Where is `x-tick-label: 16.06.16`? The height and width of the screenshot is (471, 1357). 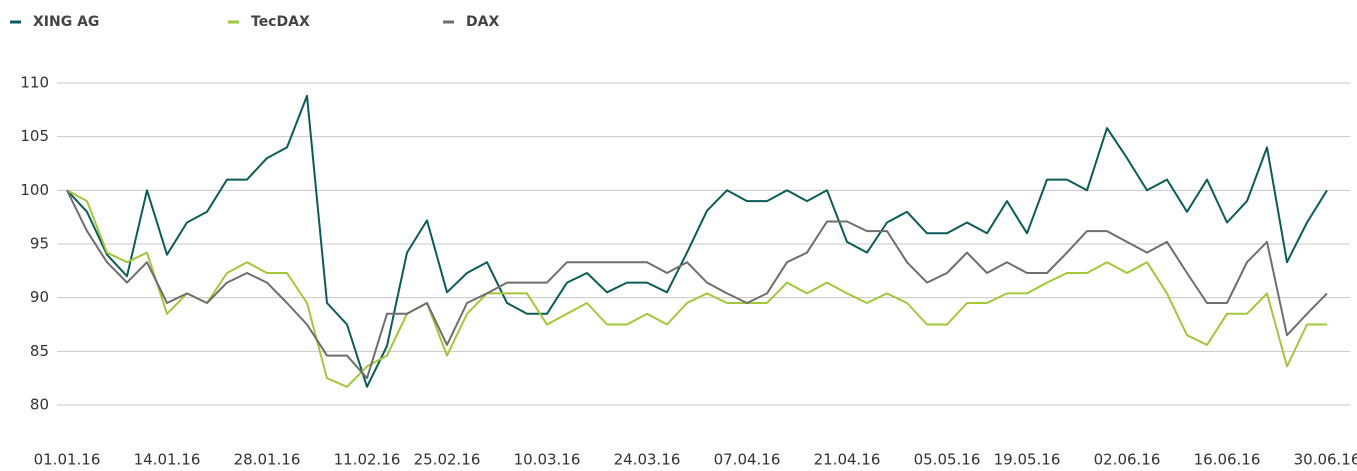 x-tick-label: 16.06.16 is located at coordinates (1227, 460).